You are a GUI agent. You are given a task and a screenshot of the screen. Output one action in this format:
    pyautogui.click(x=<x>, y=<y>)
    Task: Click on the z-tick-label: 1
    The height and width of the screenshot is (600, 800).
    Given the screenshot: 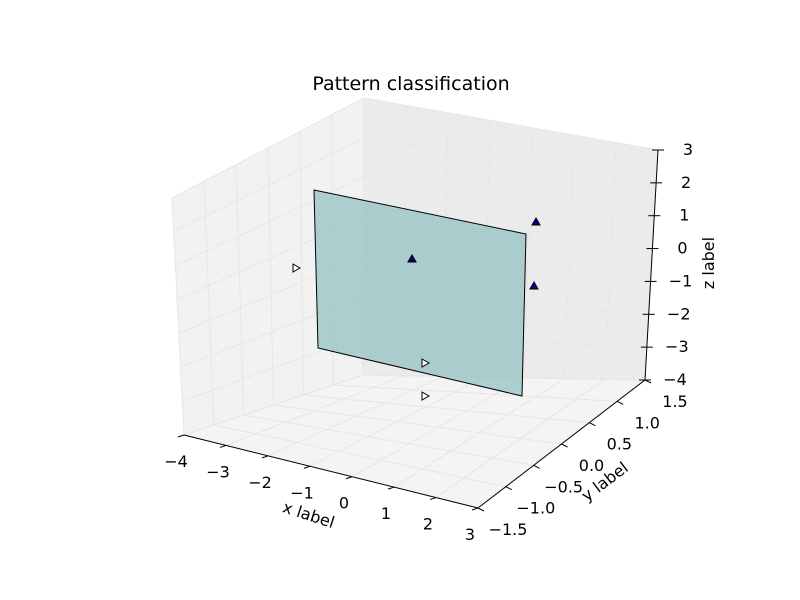 What is the action you would take?
    pyautogui.click(x=684, y=215)
    